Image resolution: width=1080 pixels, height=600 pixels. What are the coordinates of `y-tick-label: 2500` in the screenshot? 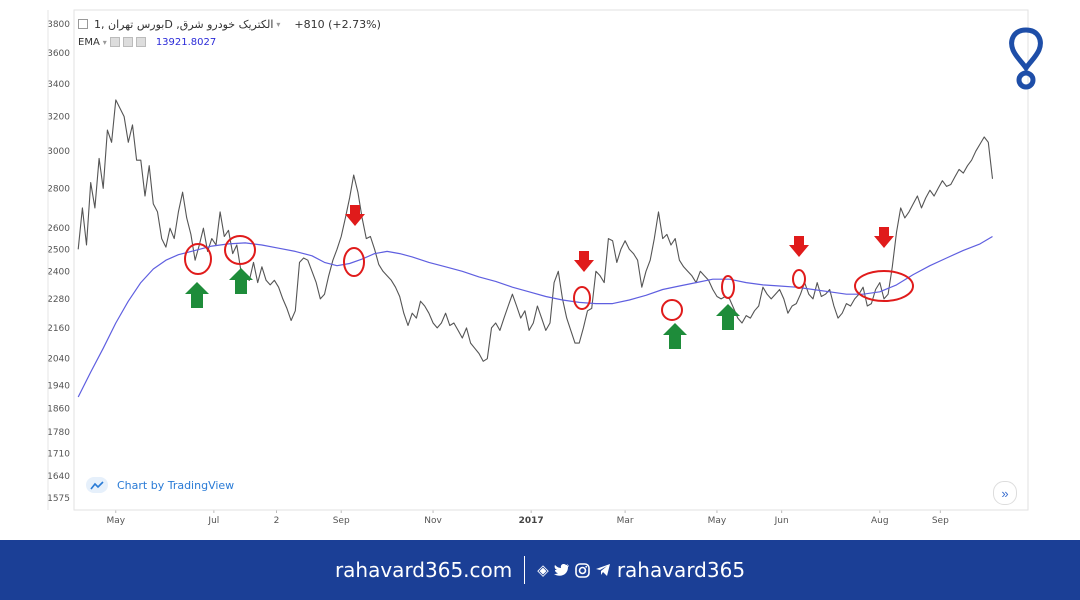 It's located at (58, 250).